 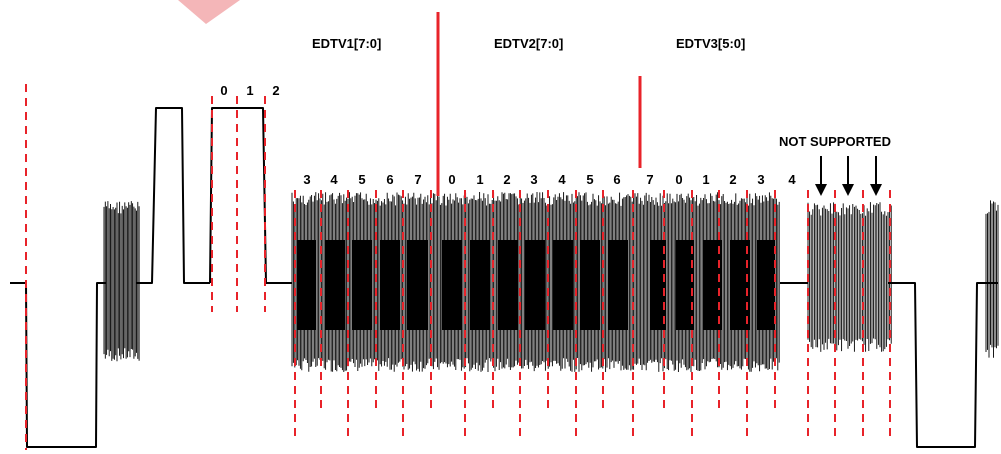 I want to click on pulse-2-trace, so click(x=250, y=195).